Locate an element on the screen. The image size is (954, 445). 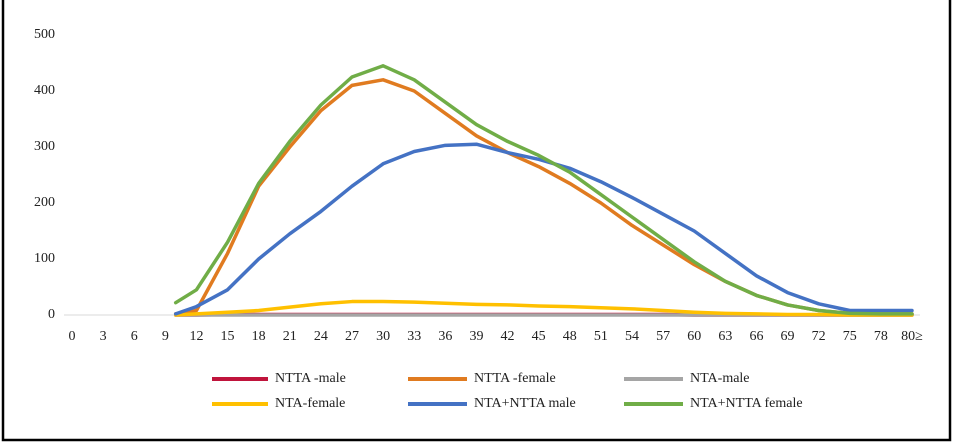
y-tick-label: 0 is located at coordinates (51, 314).